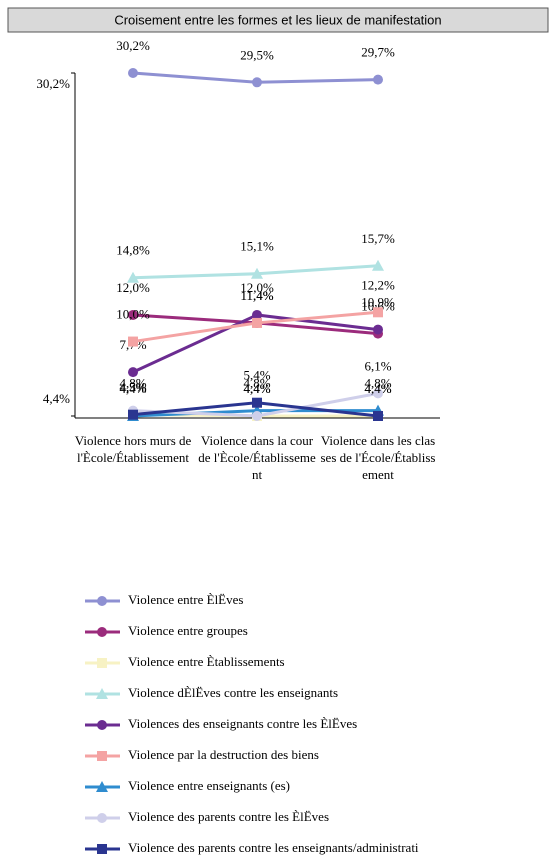 This screenshot has width=552, height=860. What do you see at coordinates (378, 306) in the screenshot?
I see `data-label: 10,6%` at bounding box center [378, 306].